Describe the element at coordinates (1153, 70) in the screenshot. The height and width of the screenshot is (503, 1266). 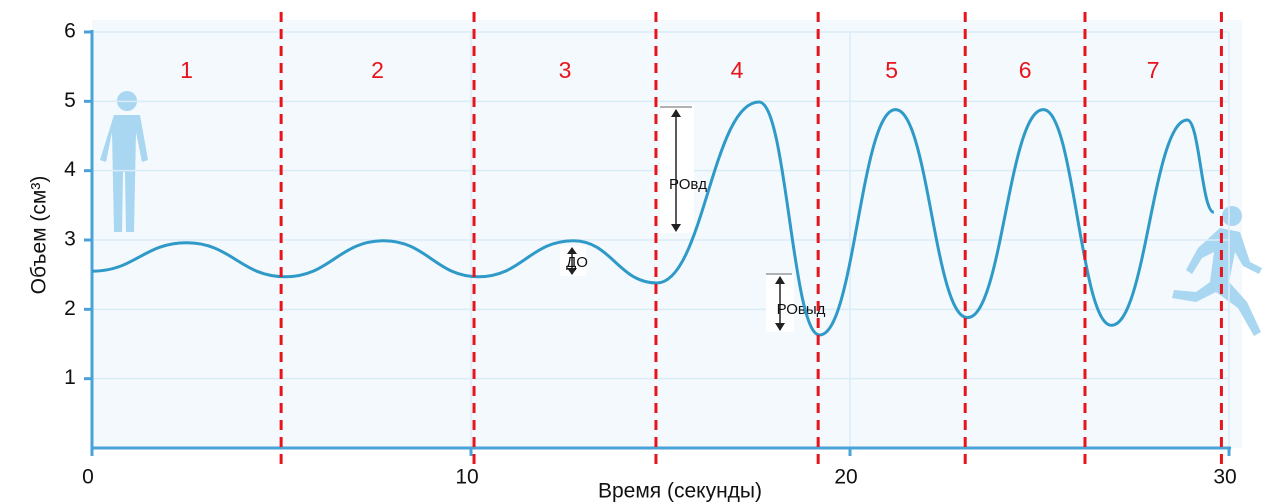
I see `phase-label: 7` at that location.